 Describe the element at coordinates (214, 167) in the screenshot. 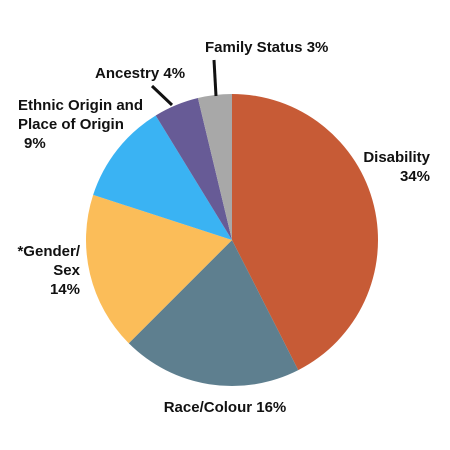

I see `pie-slice-family-status` at that location.